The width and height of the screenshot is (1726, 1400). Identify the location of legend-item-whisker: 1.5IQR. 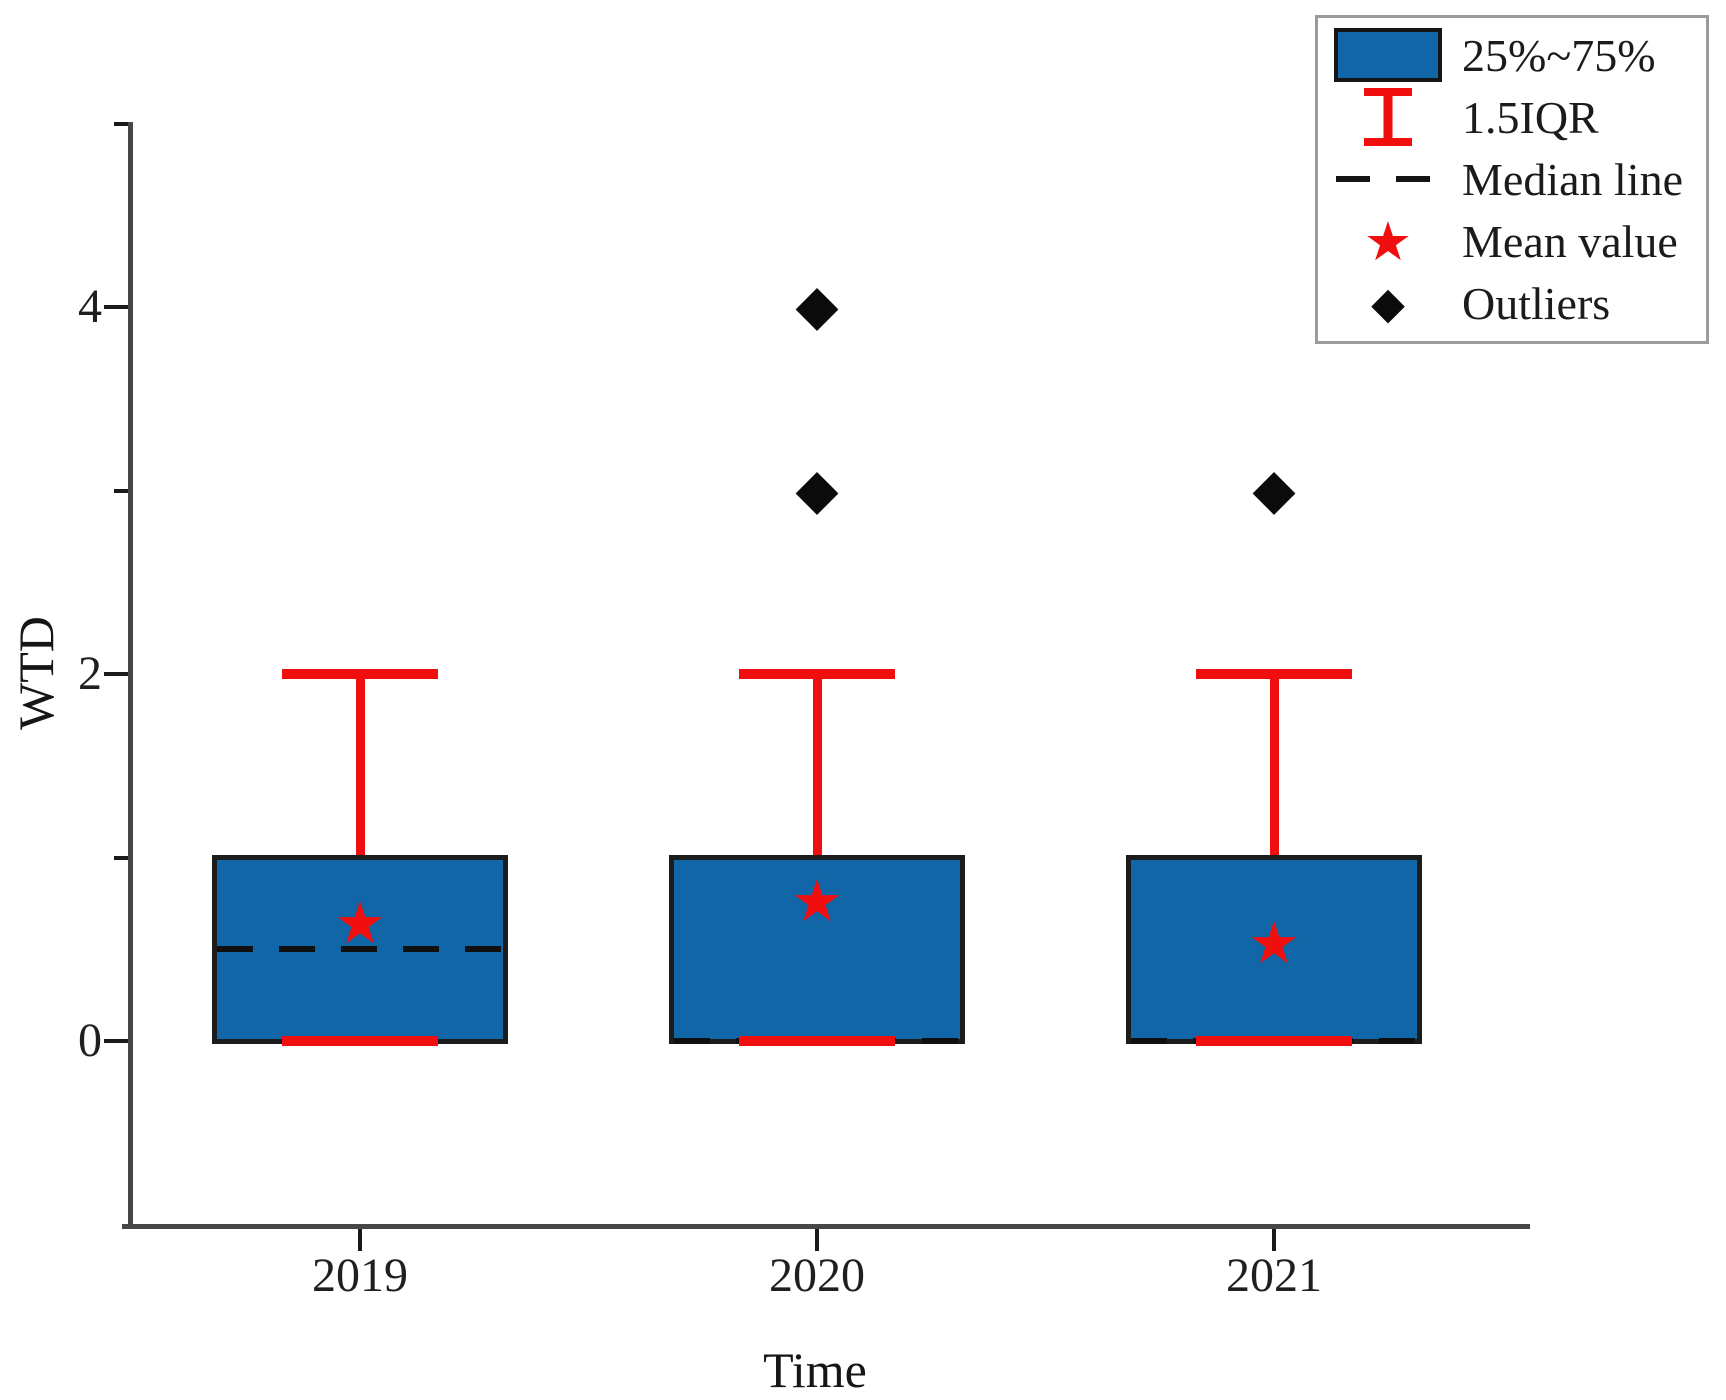
(1512, 117).